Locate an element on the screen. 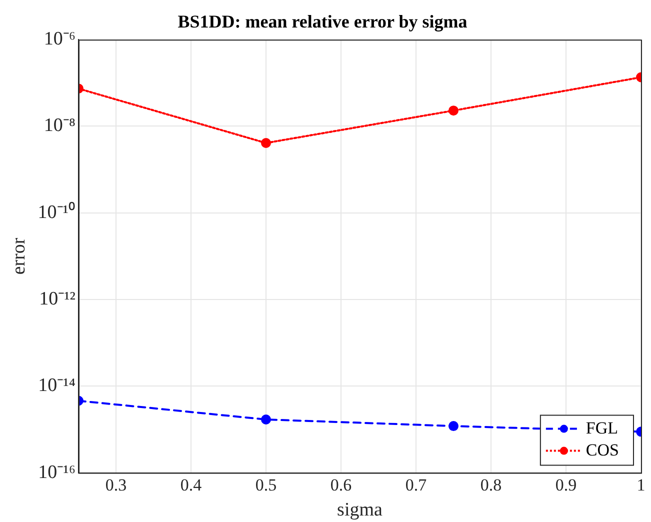 The height and width of the screenshot is (522, 651). chart-title: BS1DD: mean relative error by sigma is located at coordinates (323, 21).